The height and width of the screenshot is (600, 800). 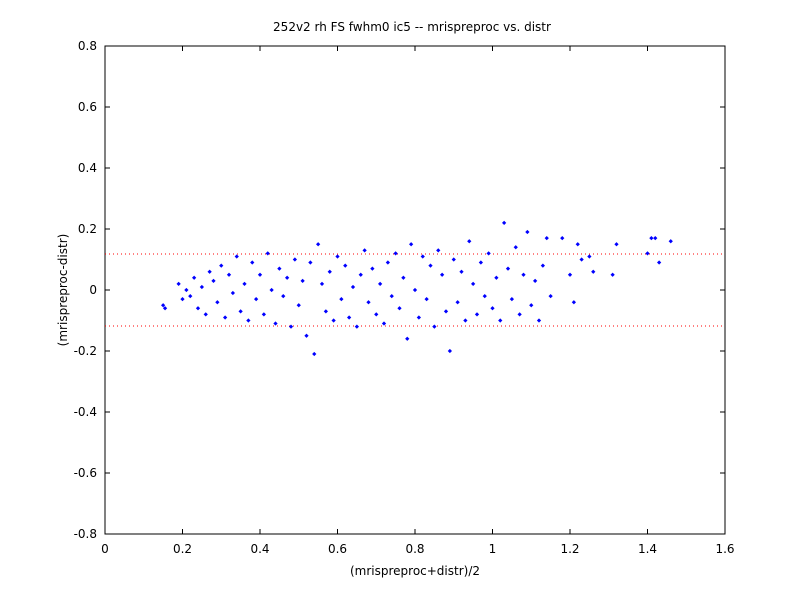 I want to click on x-tick-label: 0.4, so click(x=259, y=549).